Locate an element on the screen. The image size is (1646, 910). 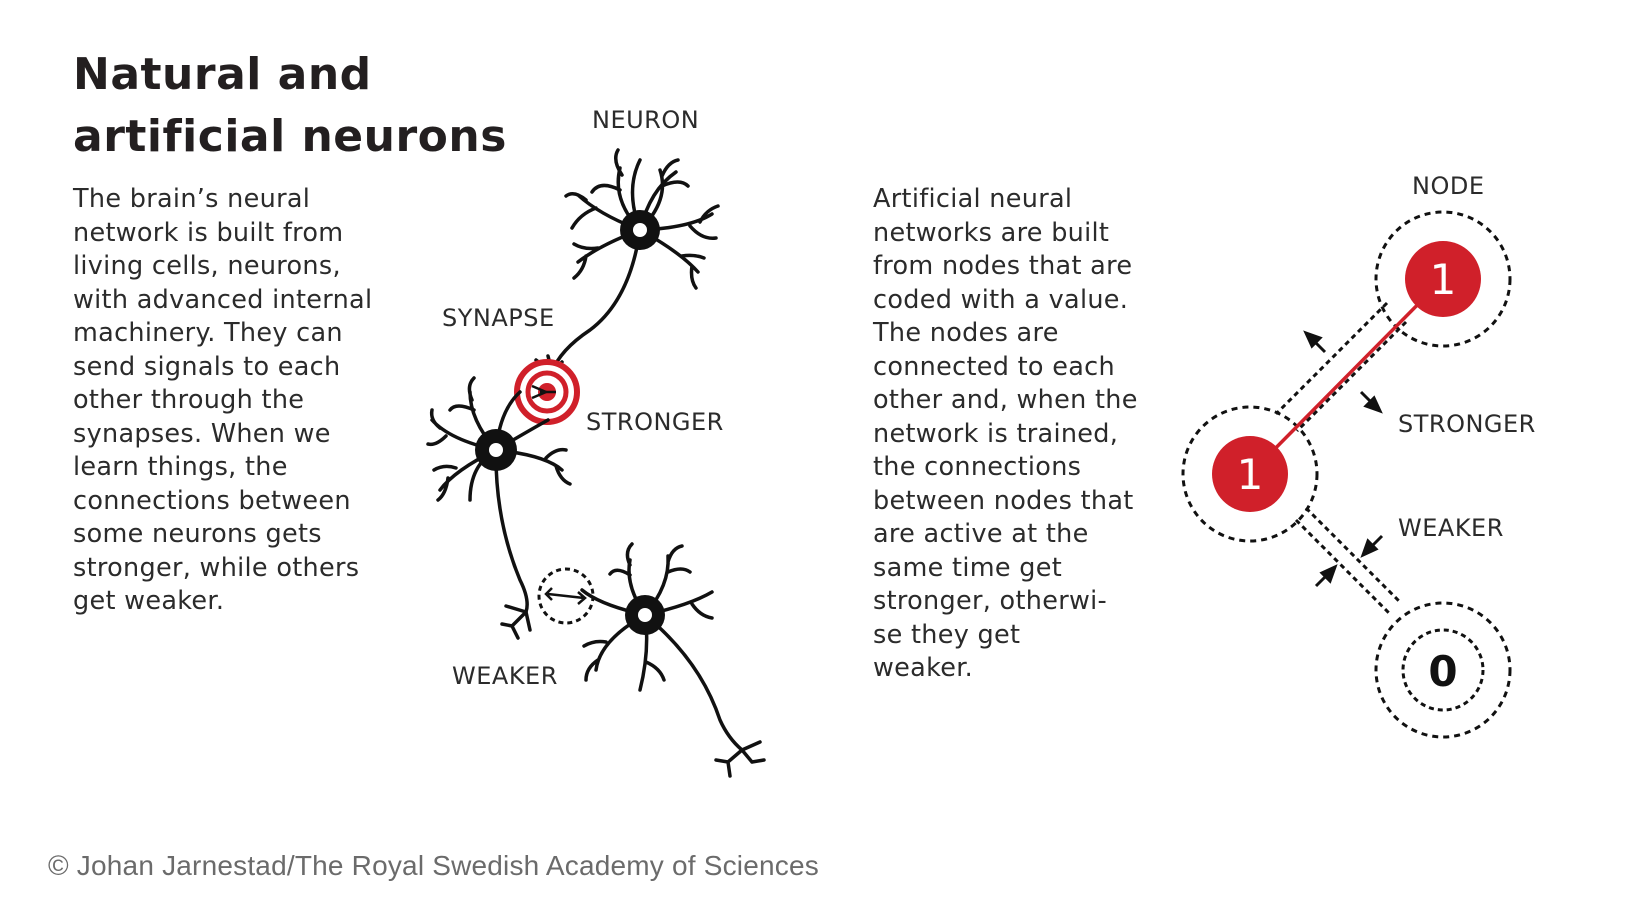
node-bottom-inner-ring is located at coordinates (1443, 670).